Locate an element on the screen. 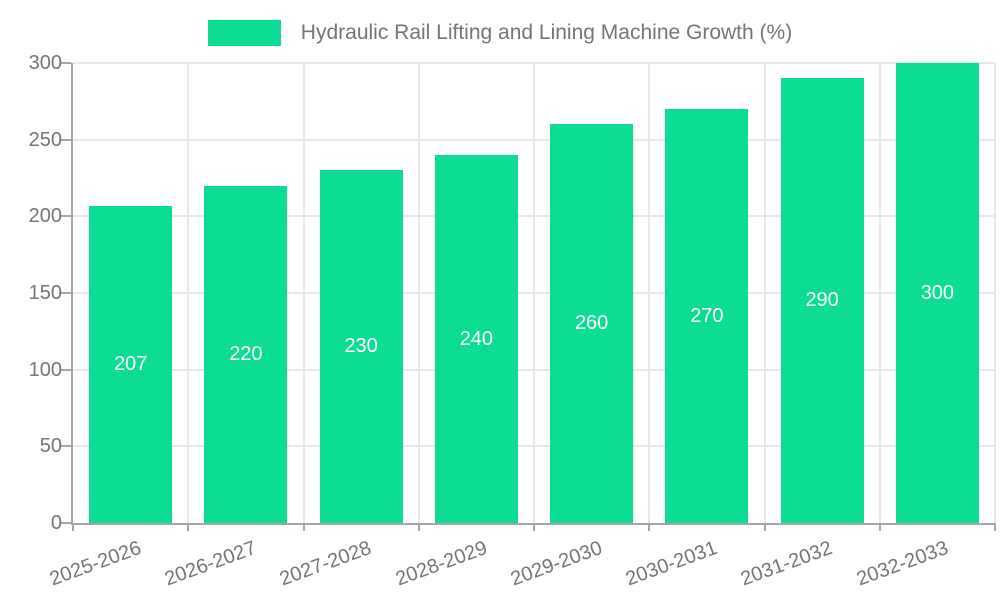 This screenshot has width=1000, height=600. bar: 270 is located at coordinates (707, 316).